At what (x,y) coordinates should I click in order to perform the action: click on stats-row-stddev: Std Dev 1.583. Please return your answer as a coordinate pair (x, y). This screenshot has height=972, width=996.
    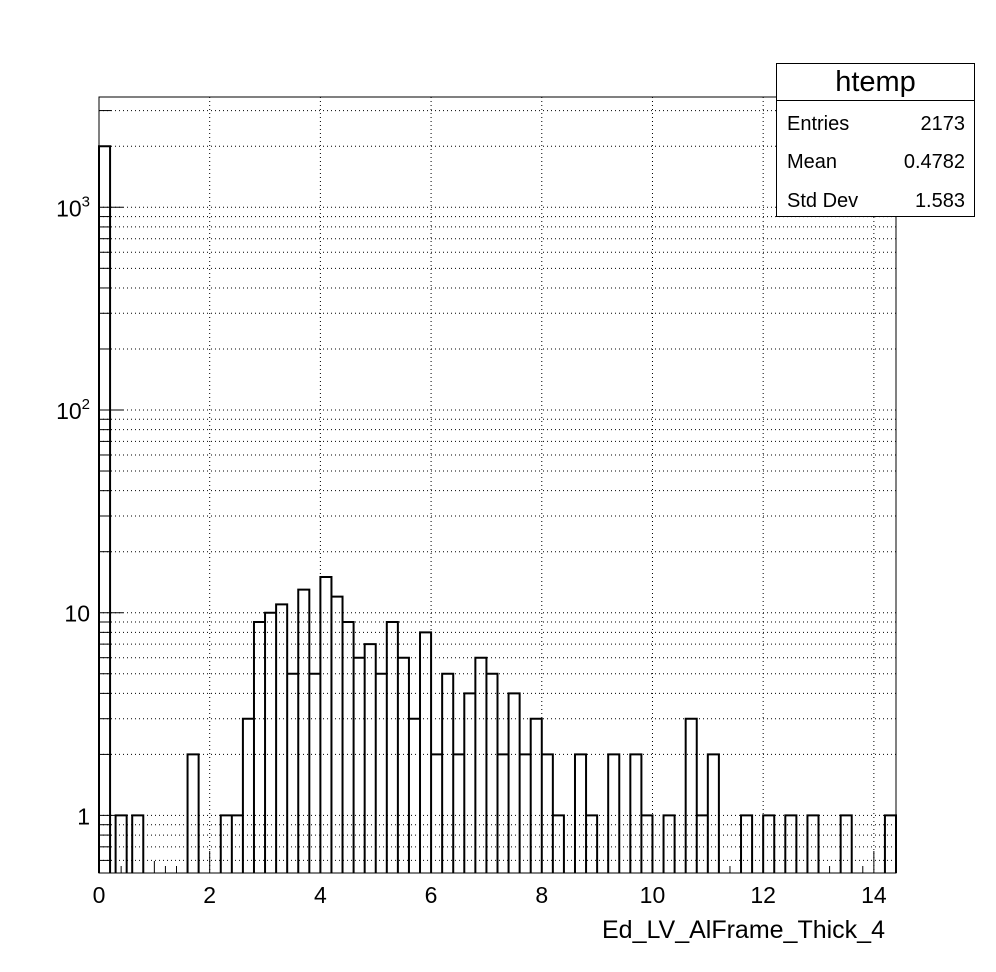
    Looking at the image, I should click on (876, 201).